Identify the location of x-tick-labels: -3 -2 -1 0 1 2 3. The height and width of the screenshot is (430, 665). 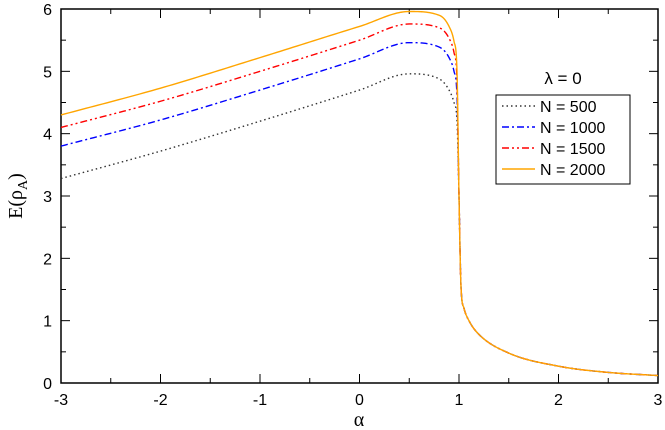
(358, 400).